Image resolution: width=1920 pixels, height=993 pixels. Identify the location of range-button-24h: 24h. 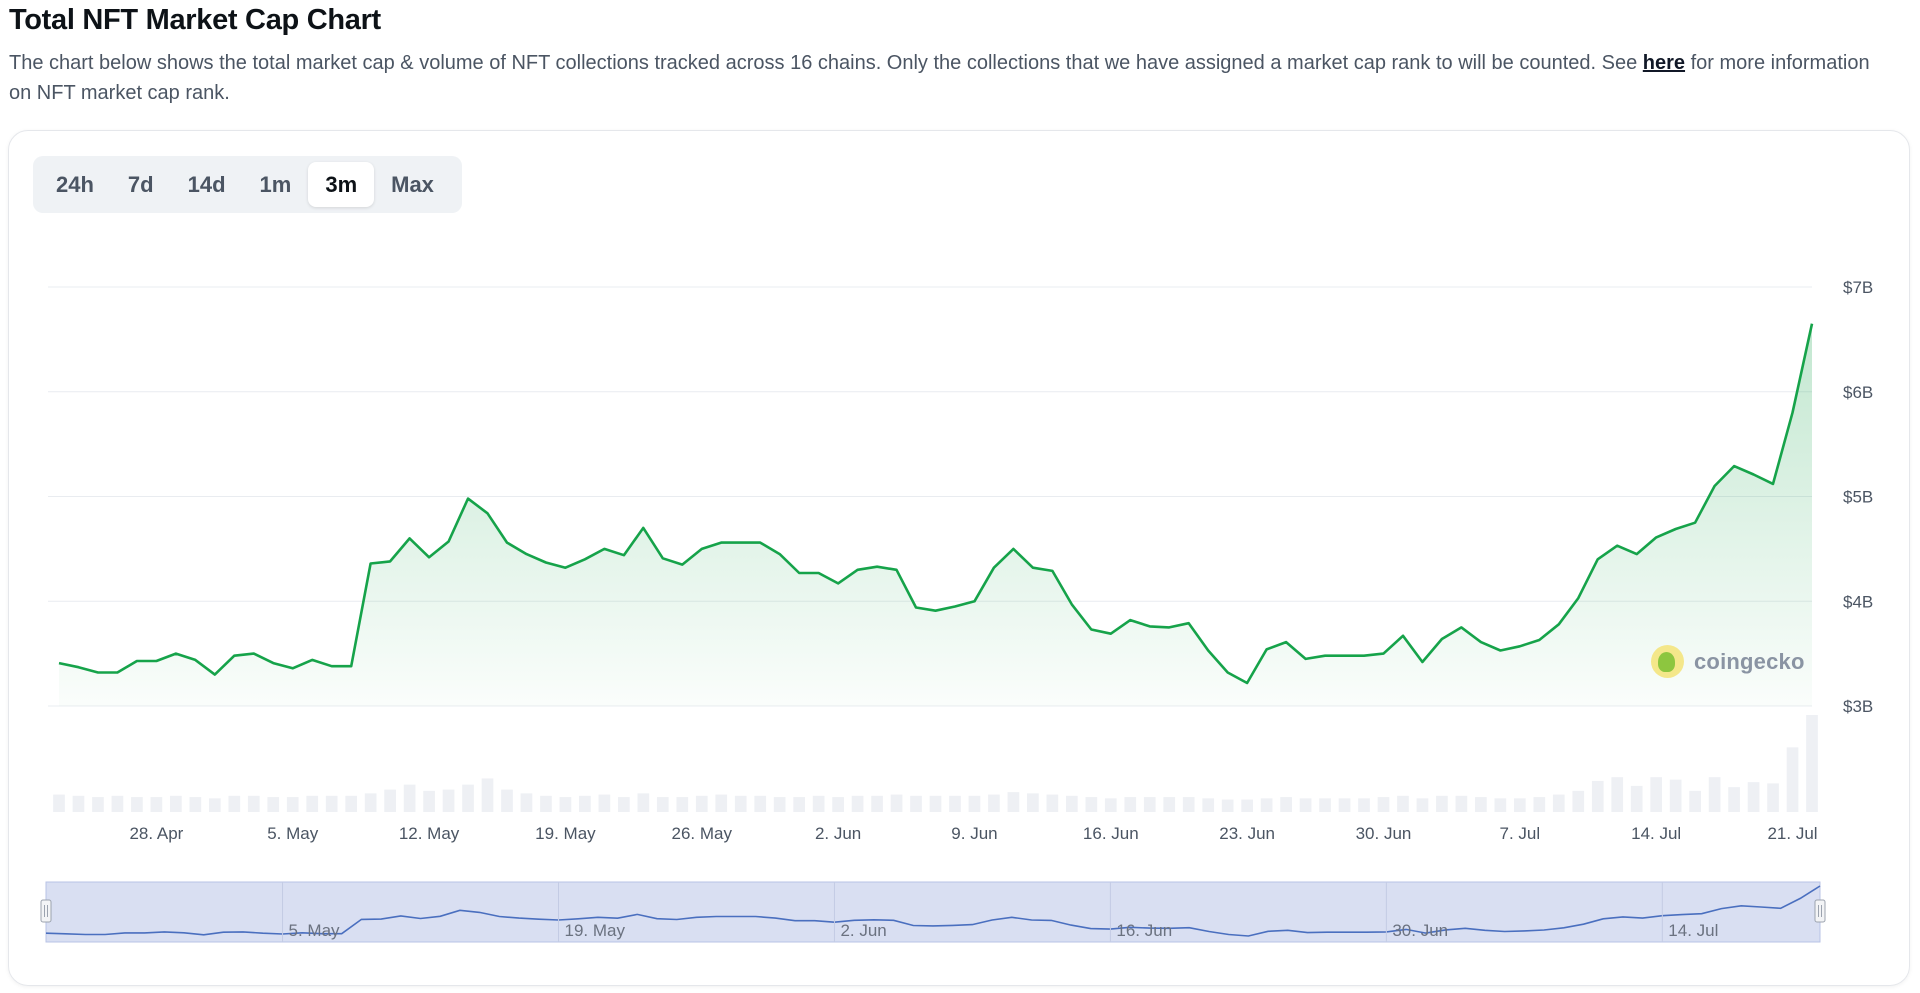
(75, 184).